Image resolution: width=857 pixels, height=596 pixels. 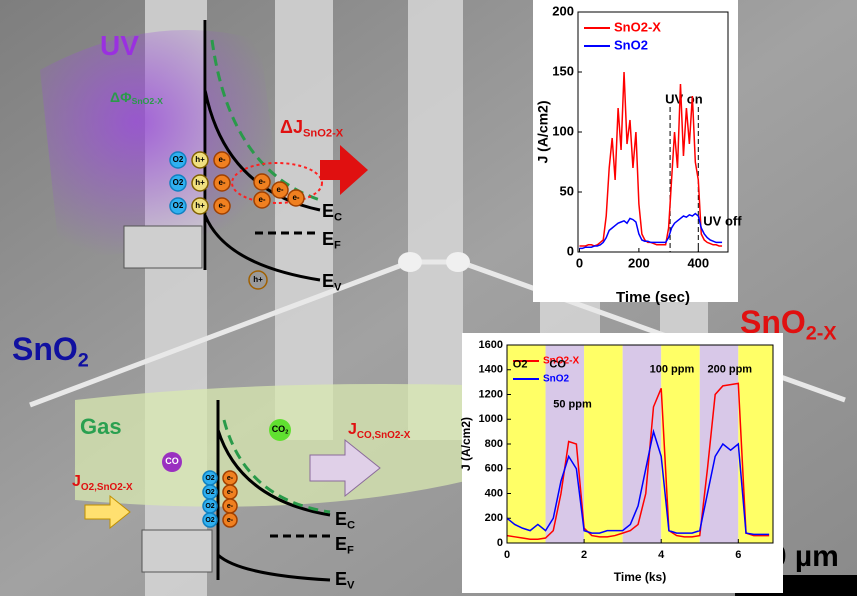 I want to click on label-ec-gas: EC, so click(x=345, y=520).